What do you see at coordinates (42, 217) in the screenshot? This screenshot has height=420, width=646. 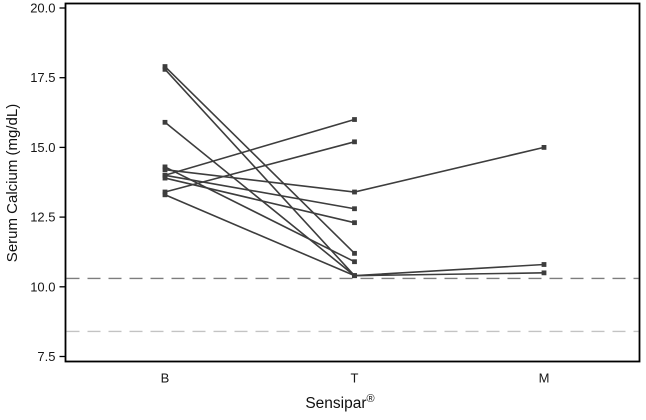 I see `y-axis-tick-label: 12.5` at bounding box center [42, 217].